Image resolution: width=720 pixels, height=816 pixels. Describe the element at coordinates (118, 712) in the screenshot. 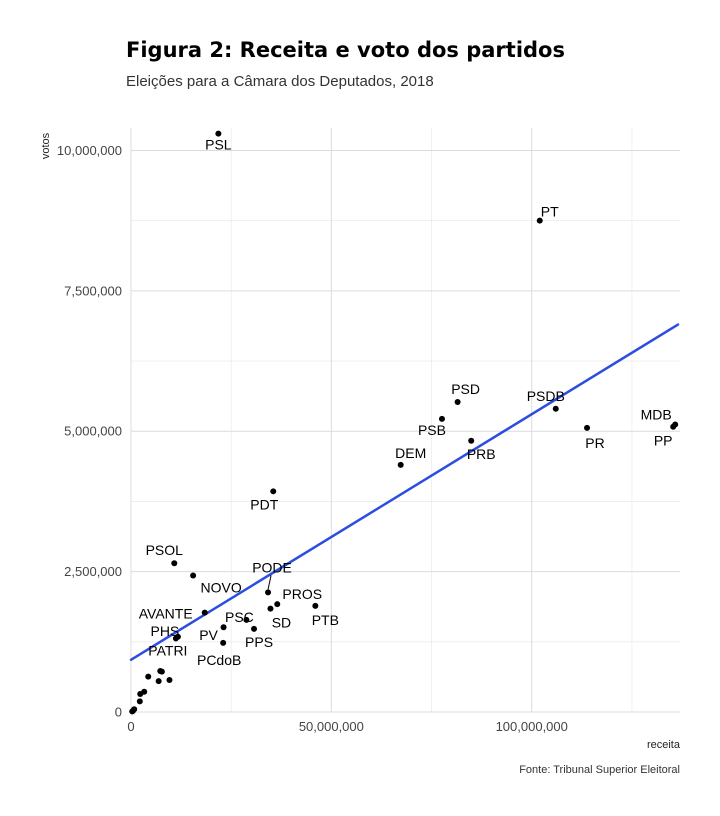

I see `y-tick-label: 0` at that location.